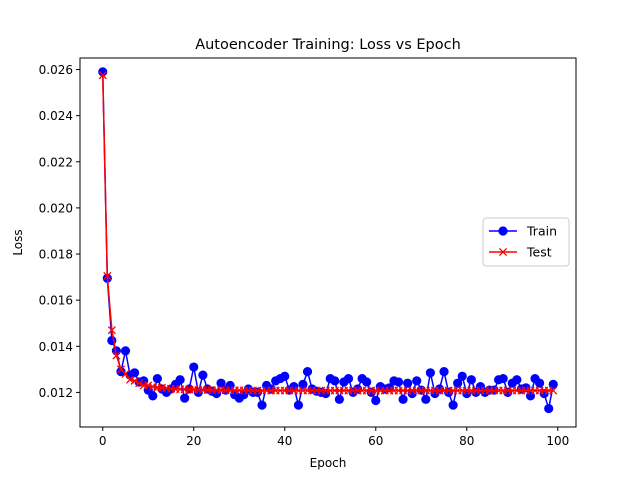 This screenshot has height=480, width=640. Describe the element at coordinates (526, 242) in the screenshot. I see `legend: Train Test` at that location.